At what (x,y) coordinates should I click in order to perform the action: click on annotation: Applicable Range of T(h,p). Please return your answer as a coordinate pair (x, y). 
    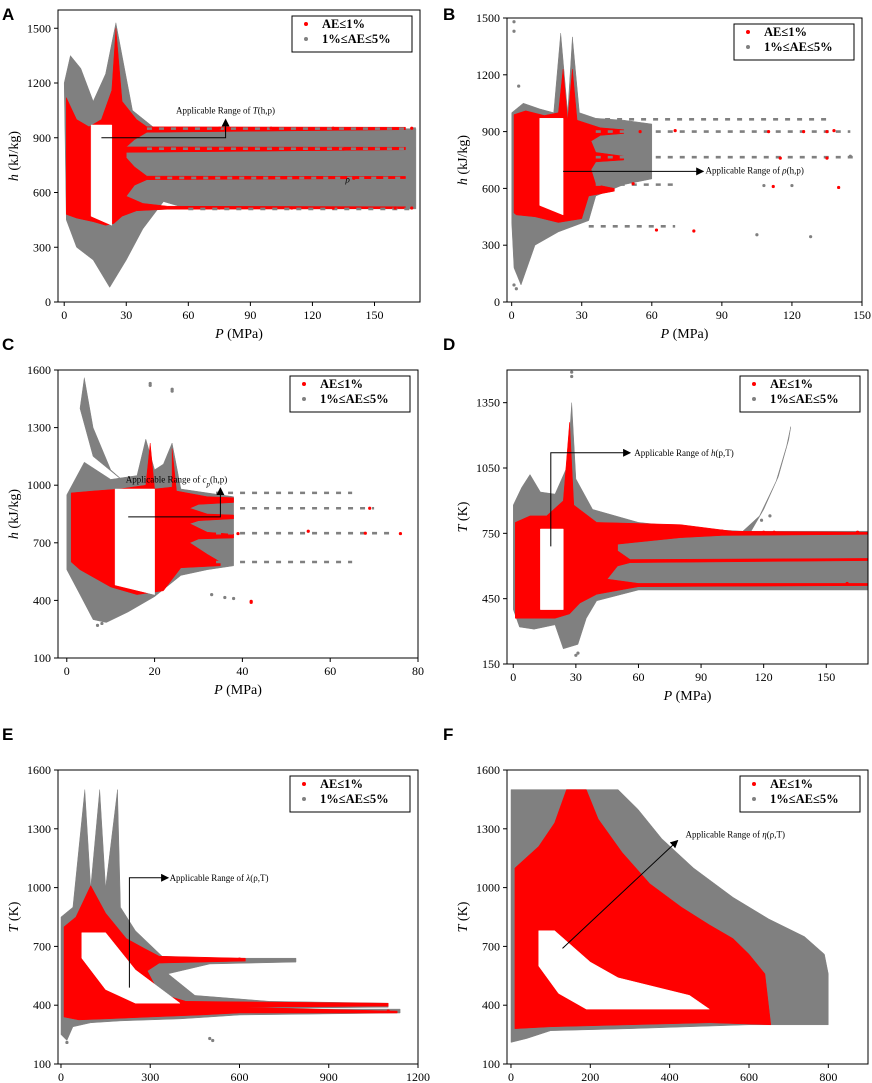
    Looking at the image, I should click on (188, 122).